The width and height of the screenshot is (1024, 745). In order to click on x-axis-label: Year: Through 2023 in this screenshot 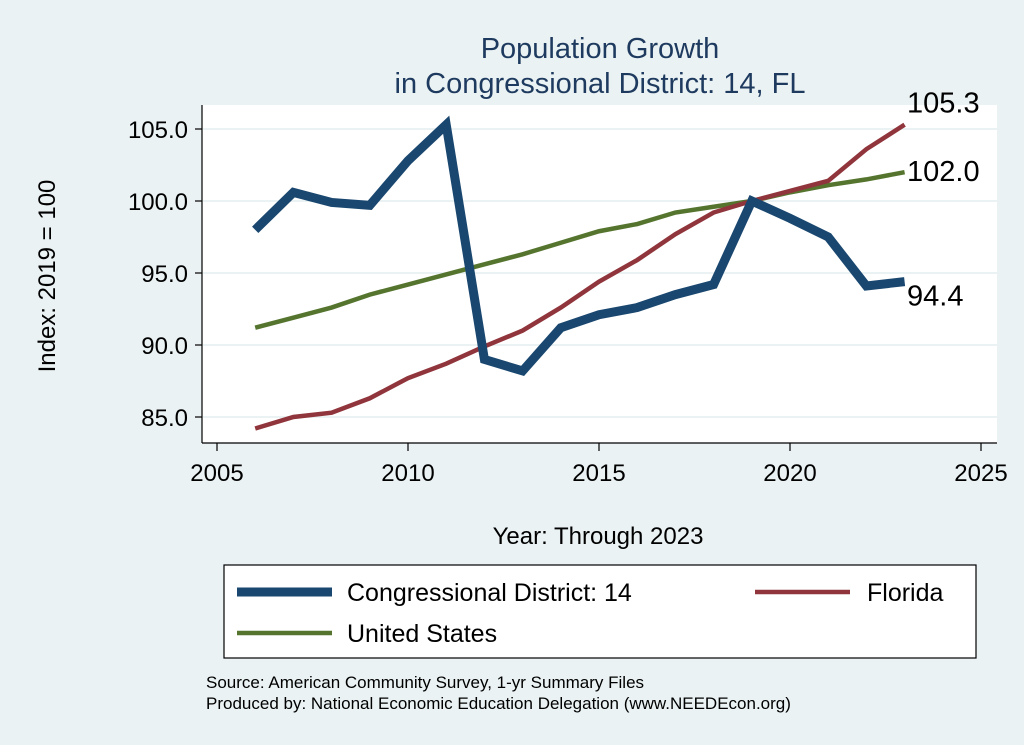, I will do `click(598, 536)`.